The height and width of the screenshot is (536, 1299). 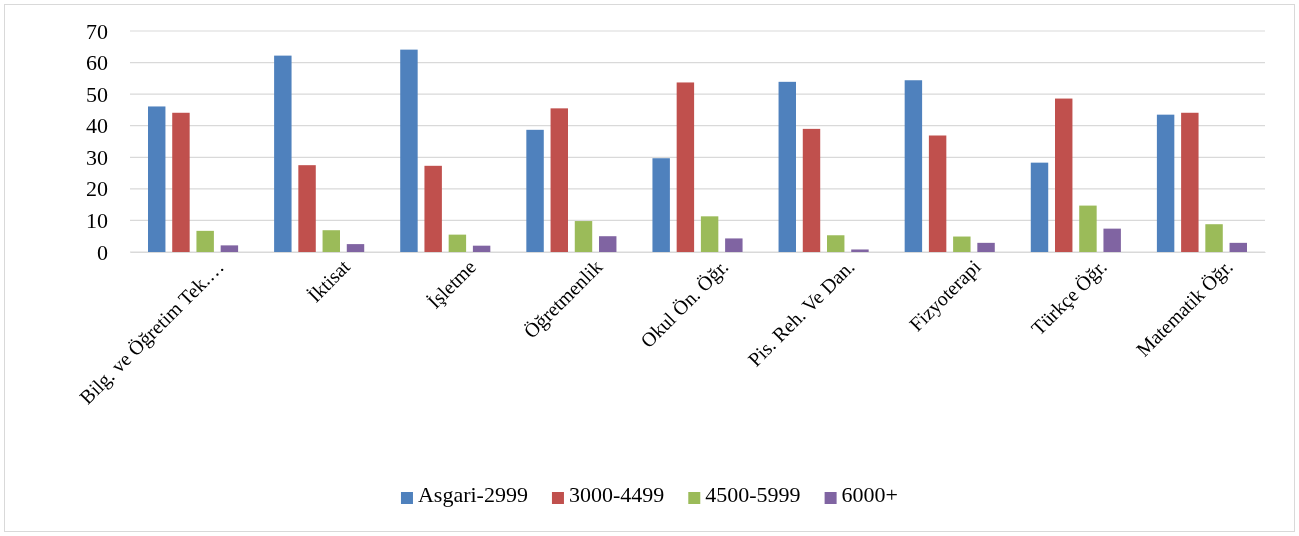 I want to click on y-tick-label: 10, so click(x=97, y=220).